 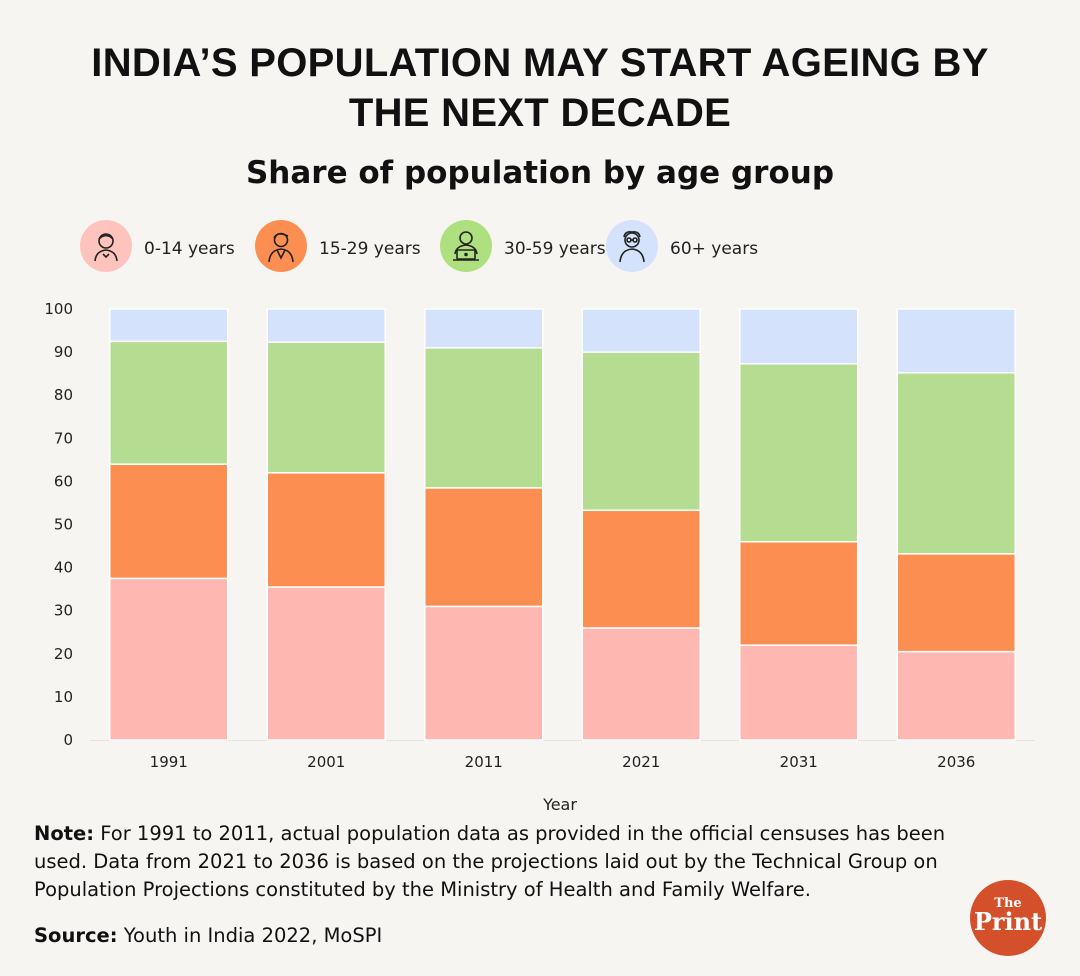 What do you see at coordinates (559, 804) in the screenshot?
I see `x-axis-label: Year` at bounding box center [559, 804].